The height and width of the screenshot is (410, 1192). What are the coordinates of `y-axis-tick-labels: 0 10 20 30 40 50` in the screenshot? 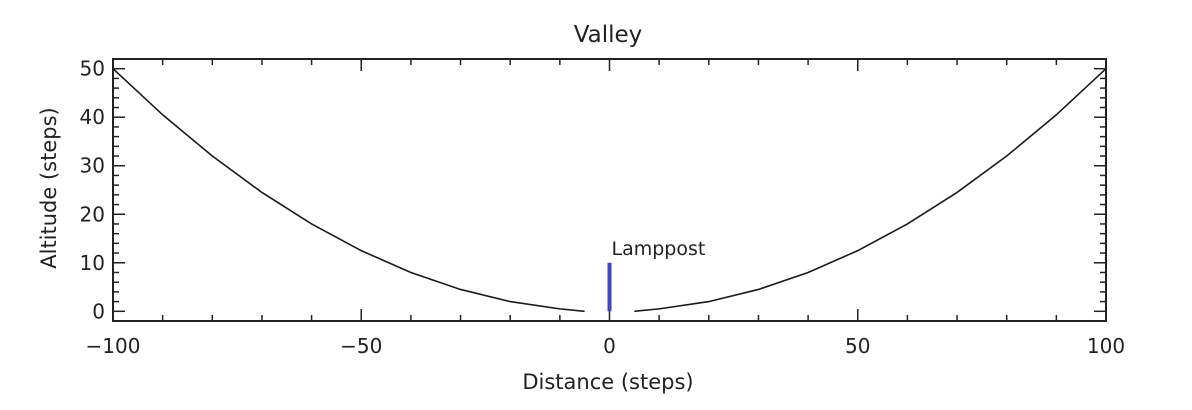 It's located at (92, 190).